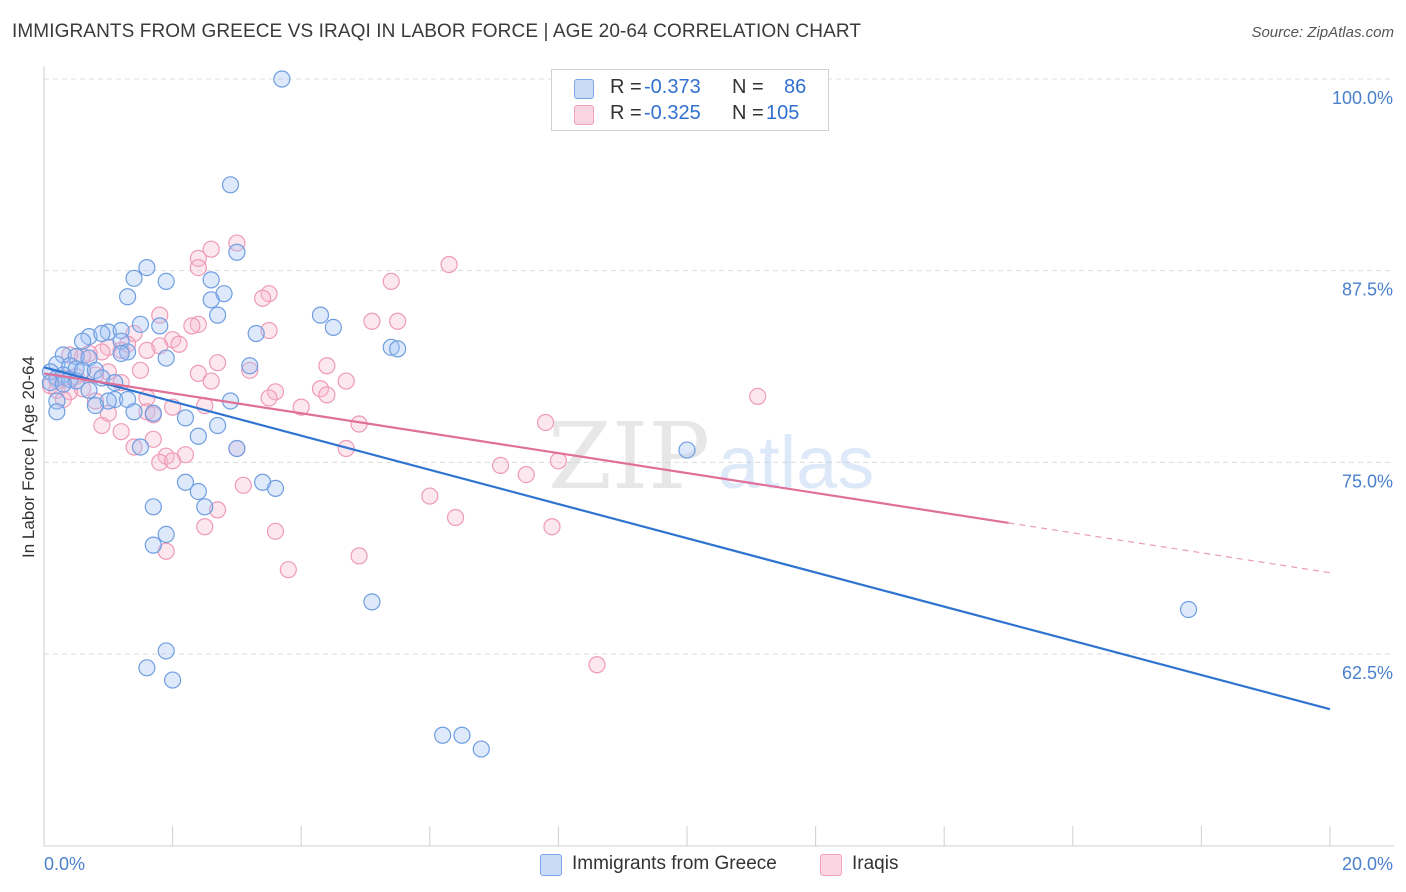 This screenshot has width=1406, height=892. I want to click on y-tick-label: 75.0%, so click(1367, 481).